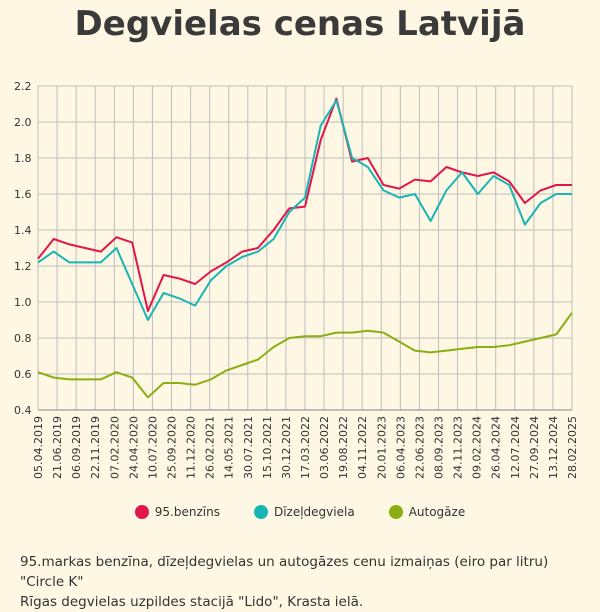 This screenshot has width=600, height=612. Describe the element at coordinates (23, 410) in the screenshot. I see `y-tick-label: 0.4` at that location.